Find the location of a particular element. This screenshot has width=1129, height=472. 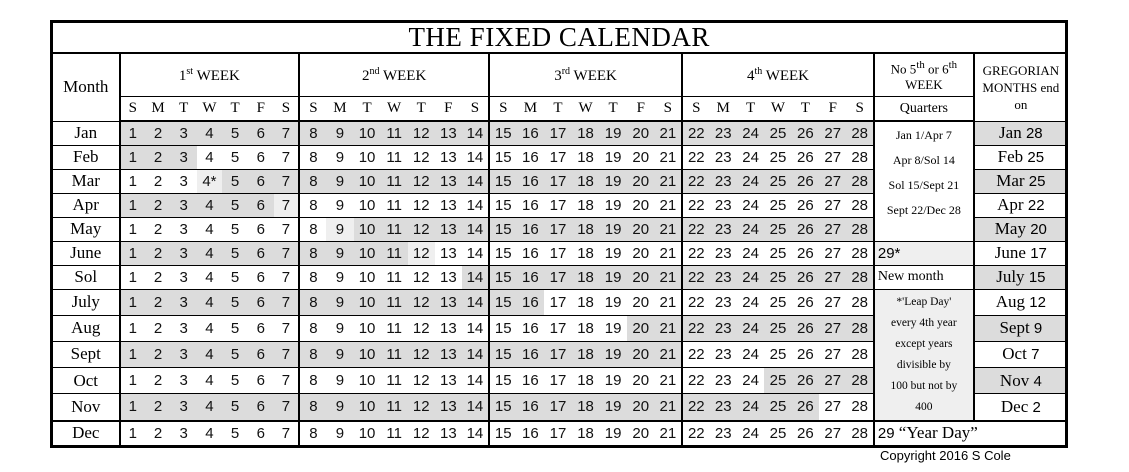

gregorian-month: May is located at coordinates (1010, 228).